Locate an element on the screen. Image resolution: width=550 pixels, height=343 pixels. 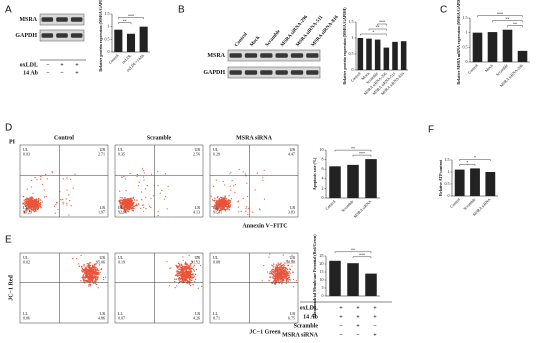
treatment-sign: + is located at coordinates (375, 317).